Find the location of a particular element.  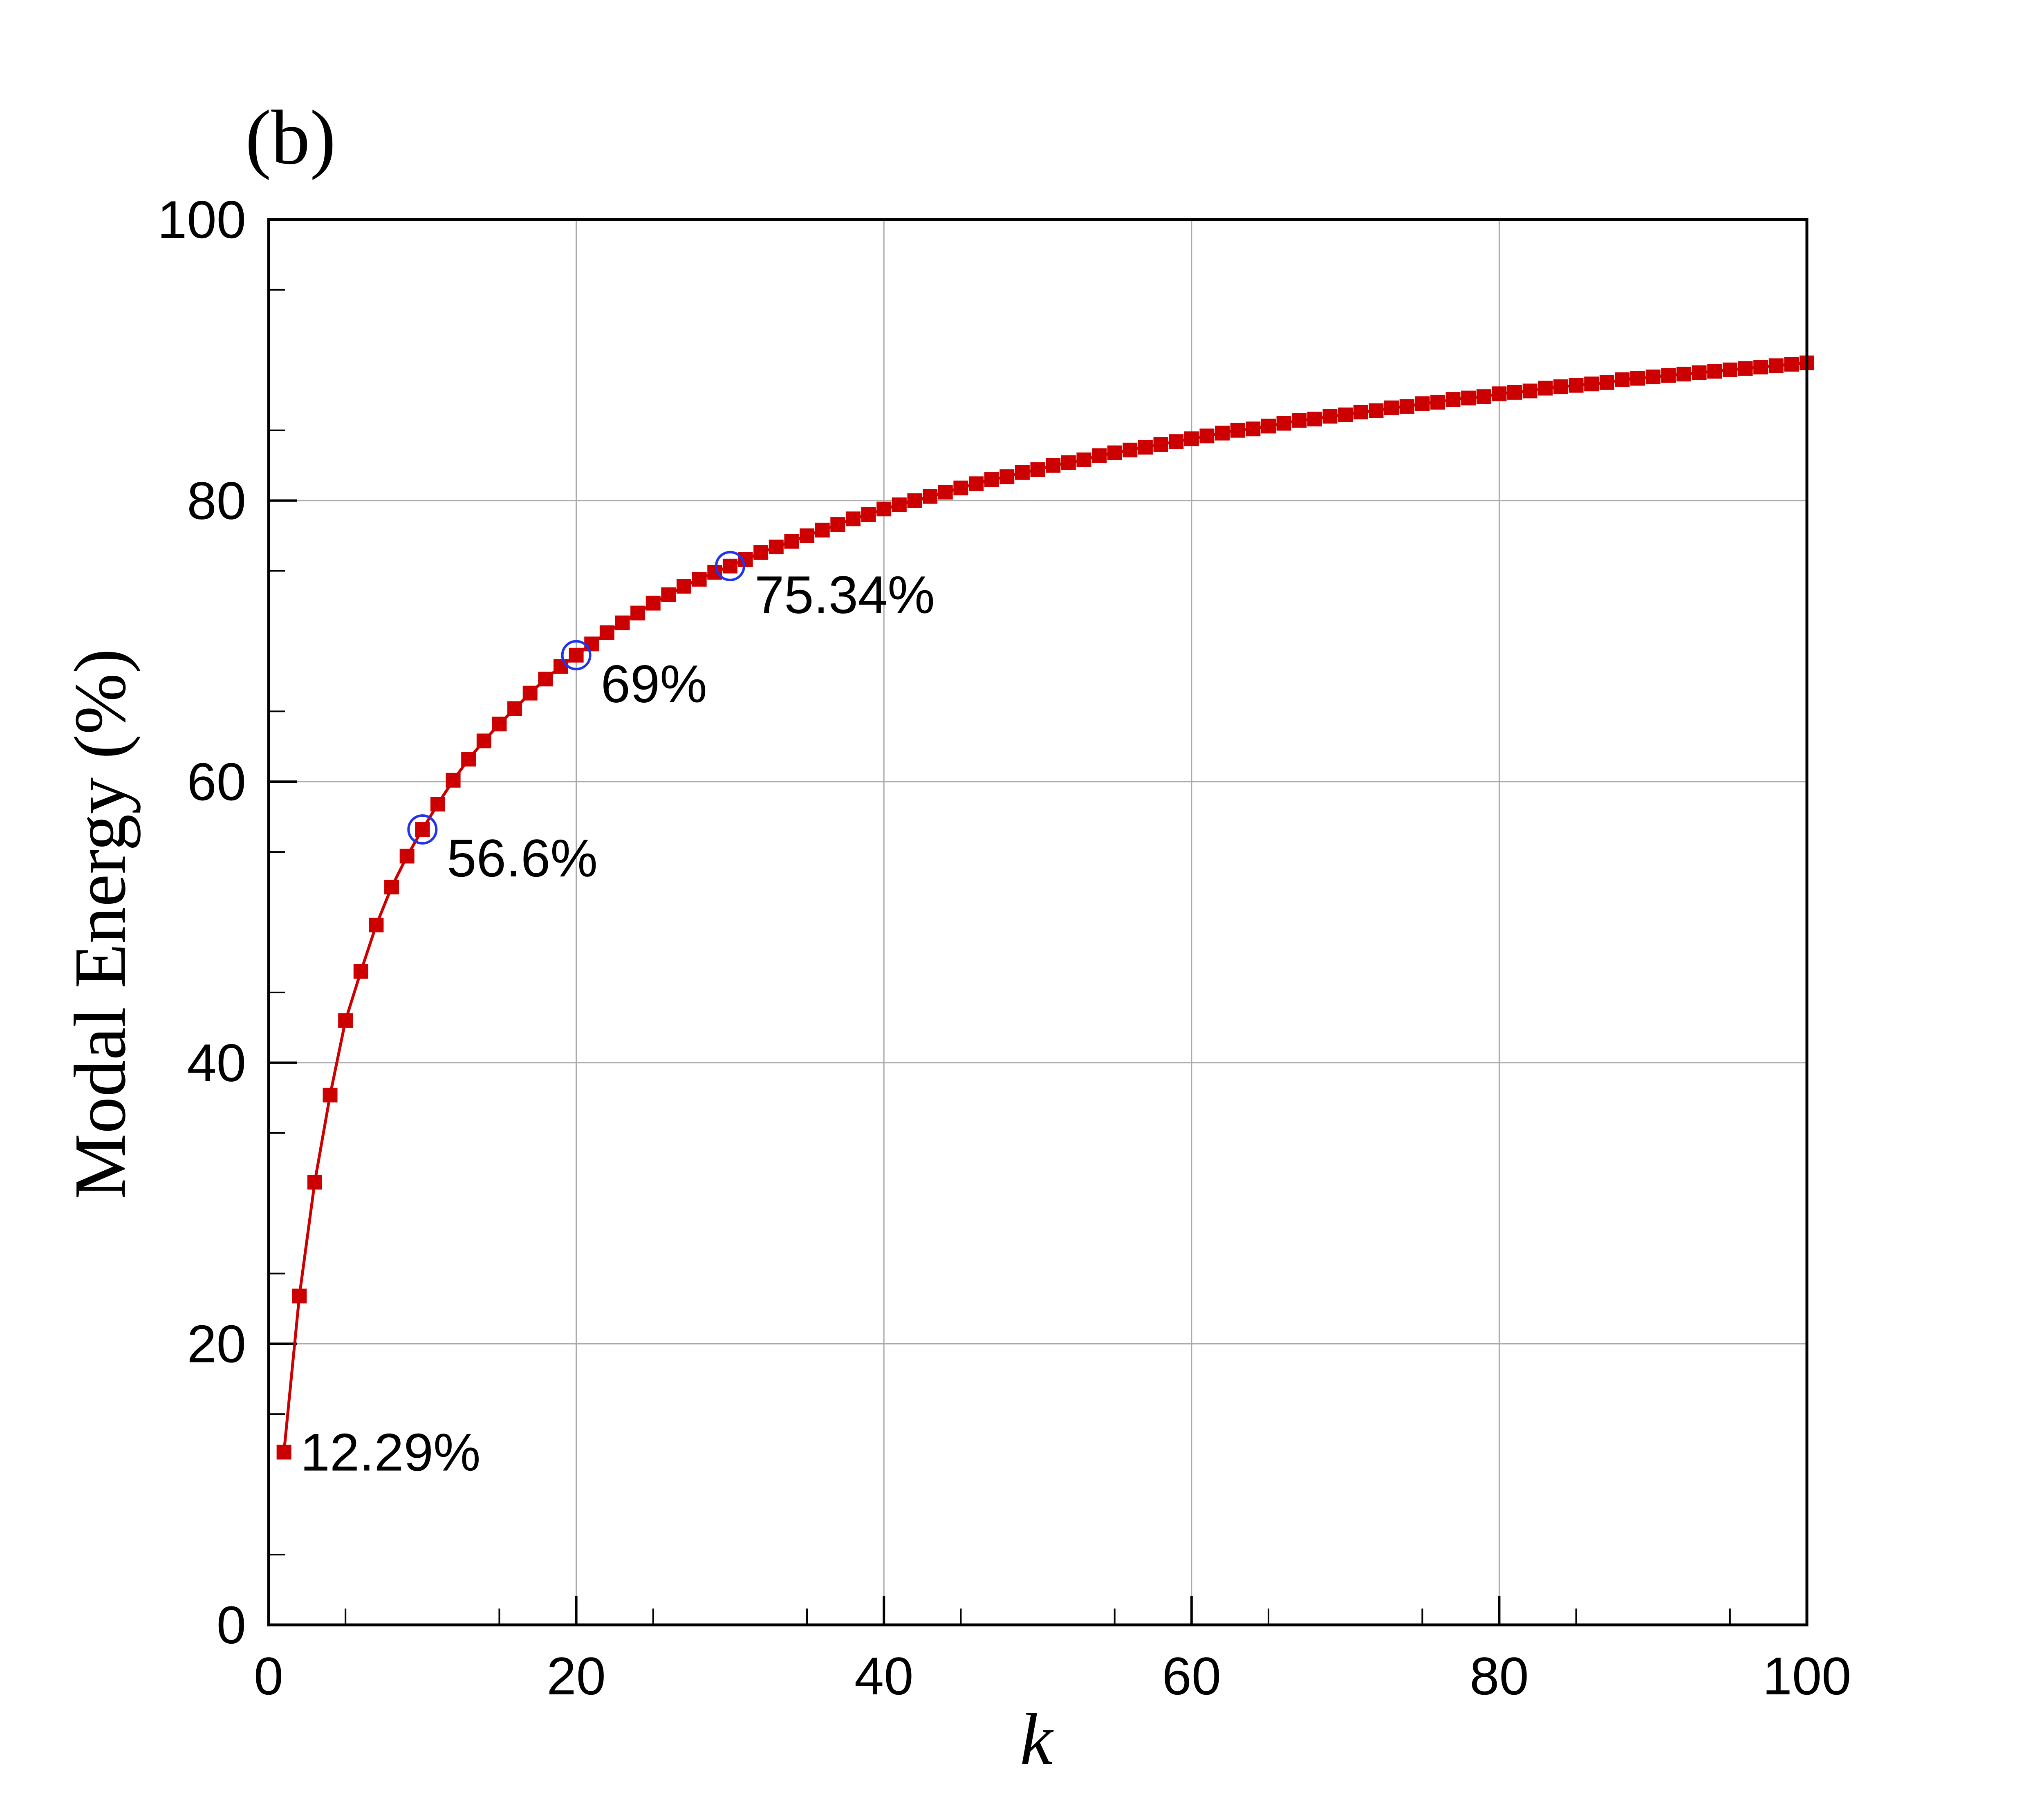

data-label: 75.34% is located at coordinates (845, 595).